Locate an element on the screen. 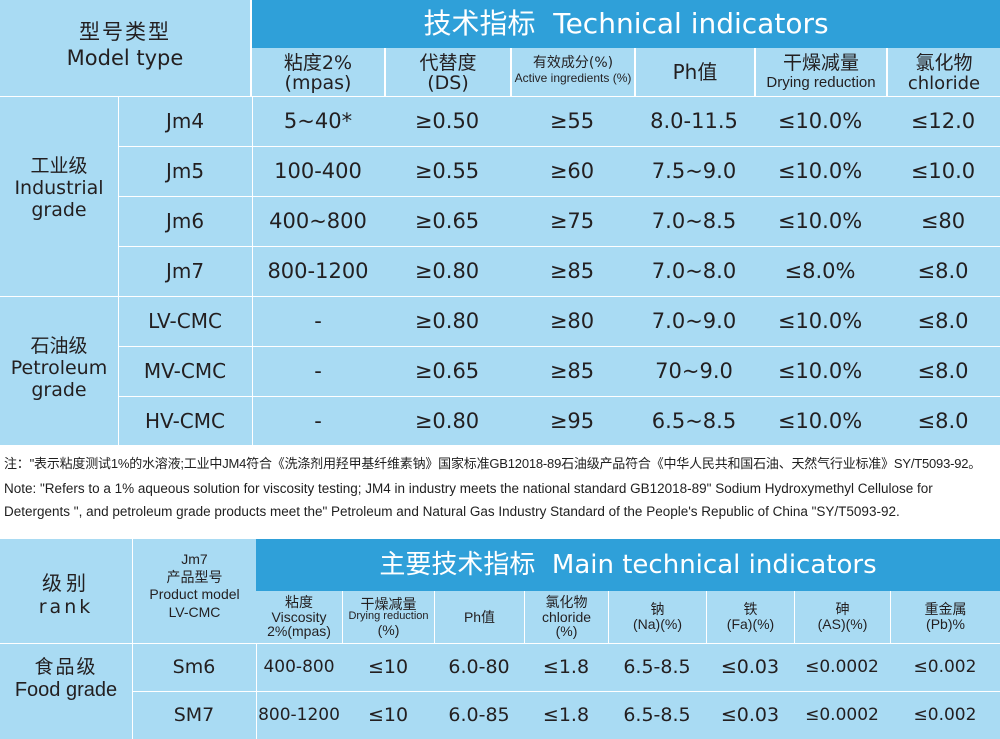 This screenshot has width=1000, height=739. column-header-zh: 干燥减量 is located at coordinates (820, 63).